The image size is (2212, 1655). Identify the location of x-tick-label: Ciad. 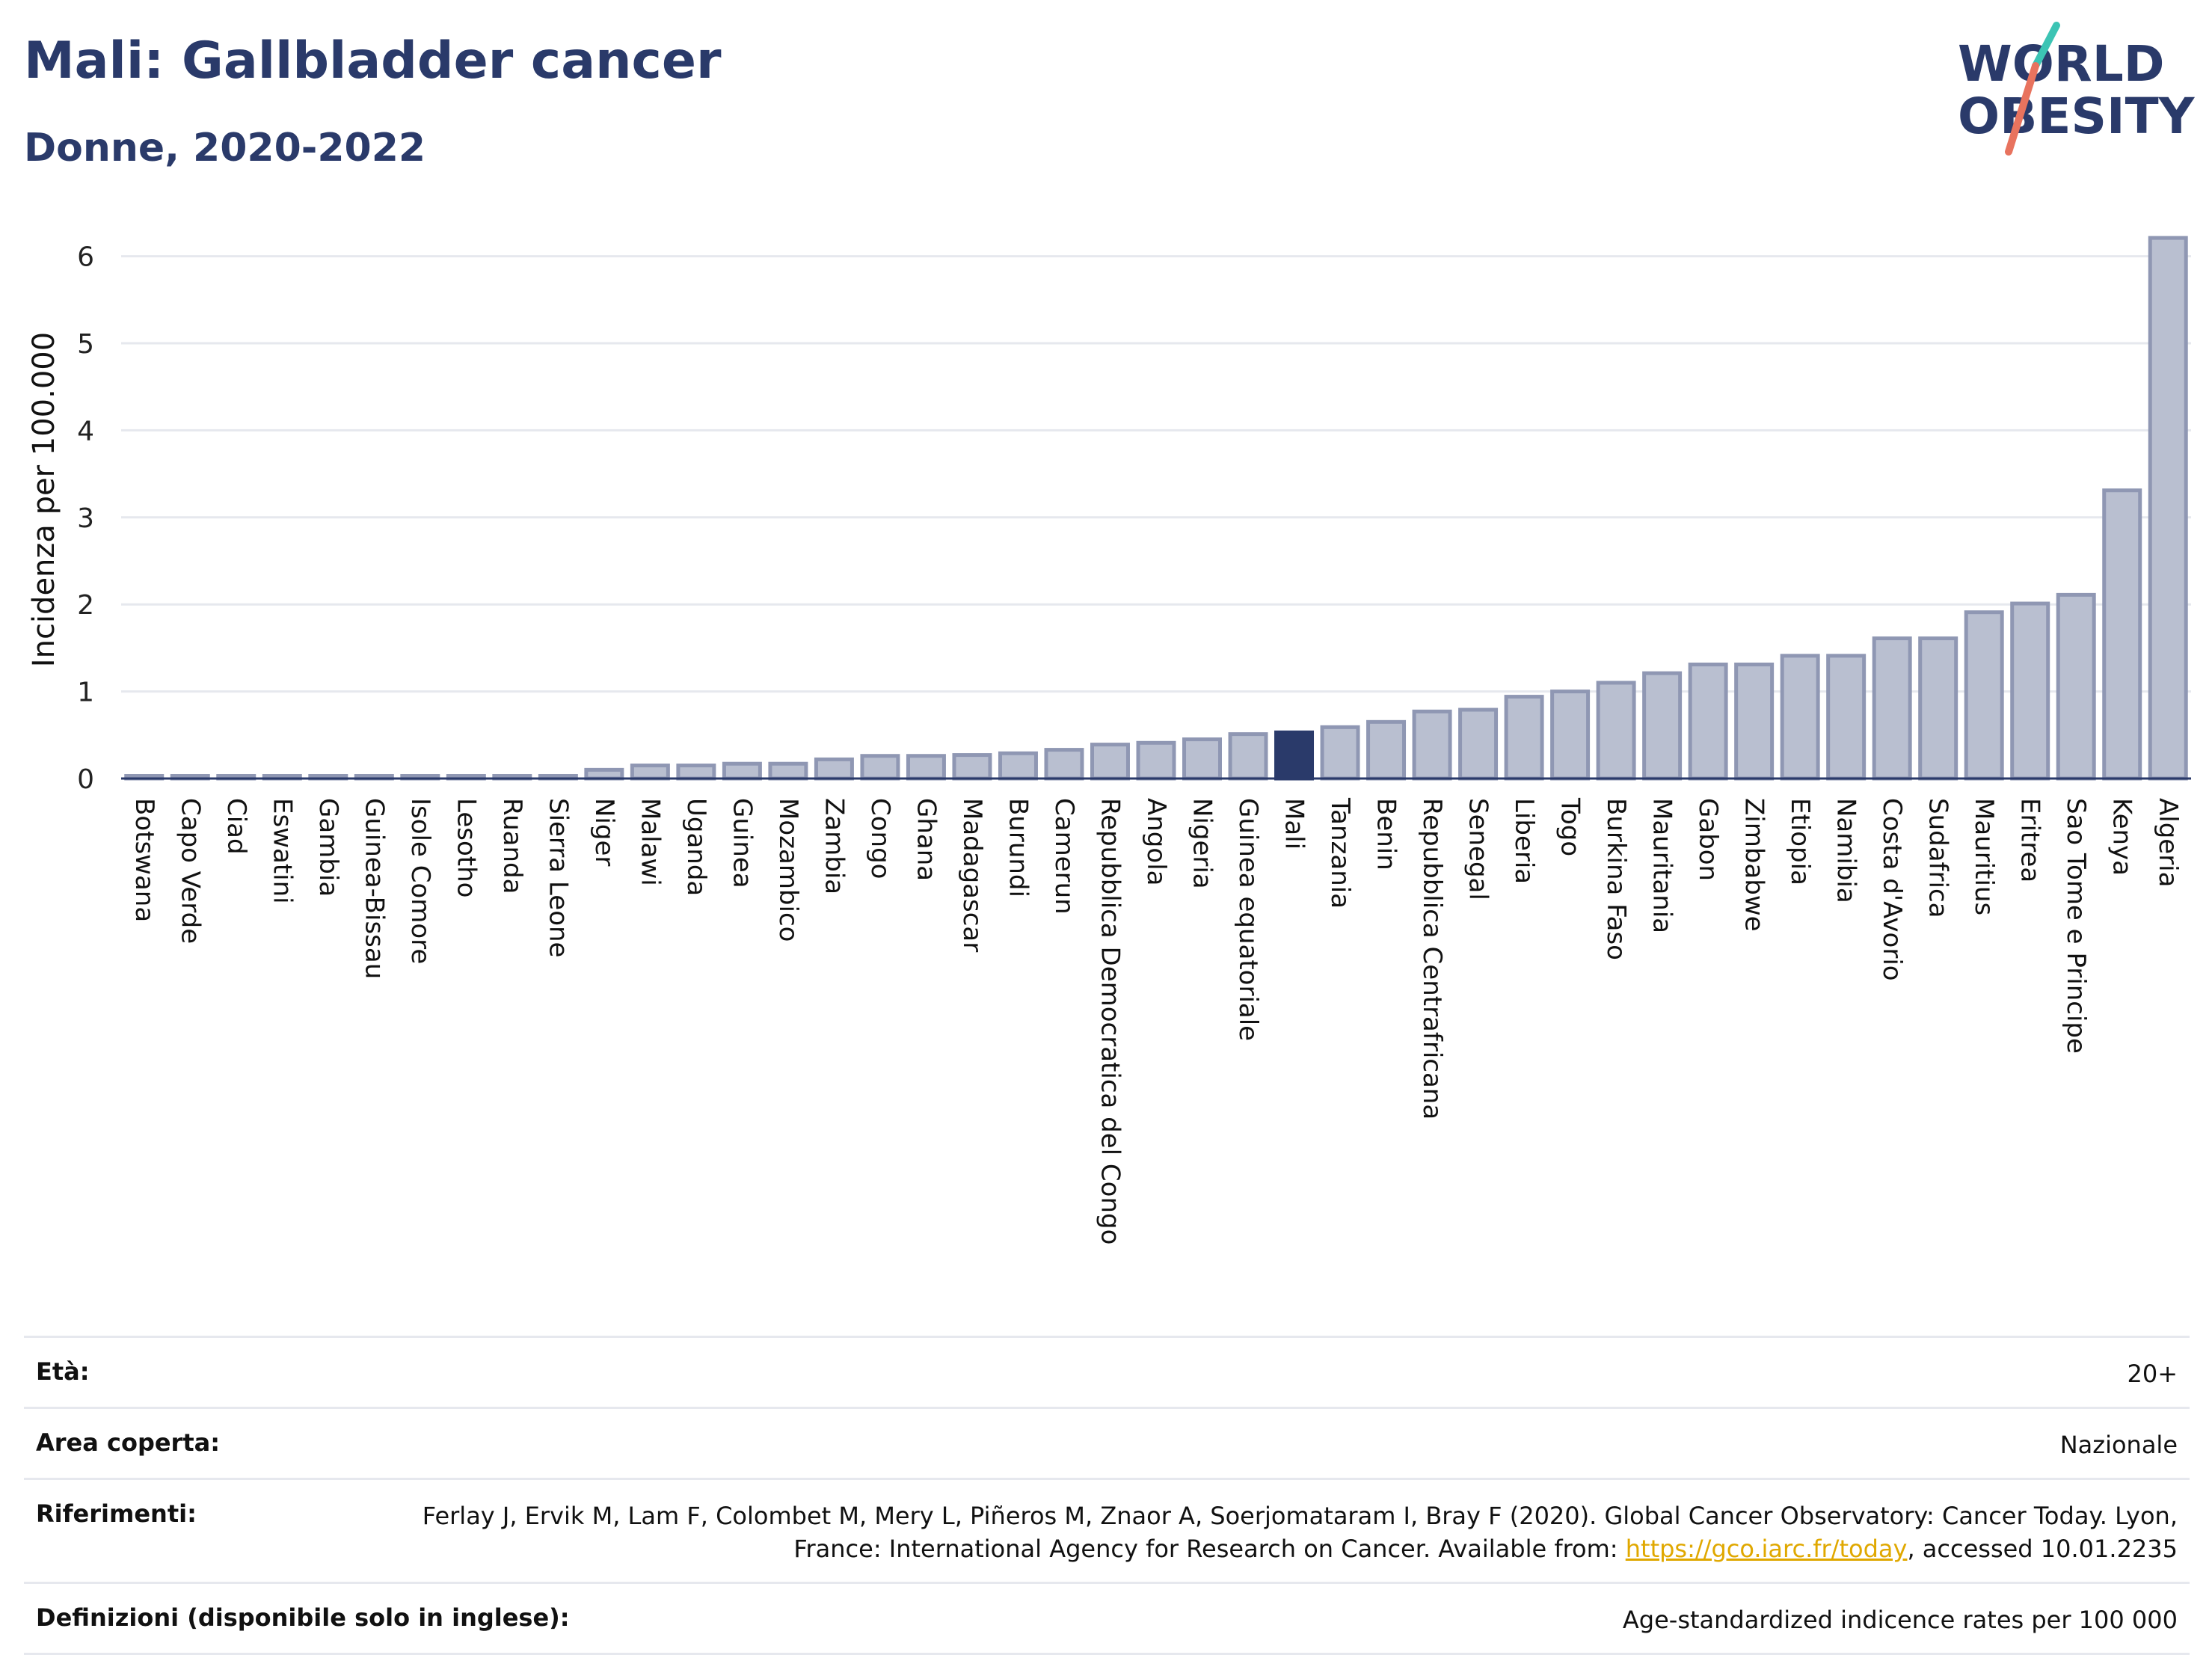
(236, 826).